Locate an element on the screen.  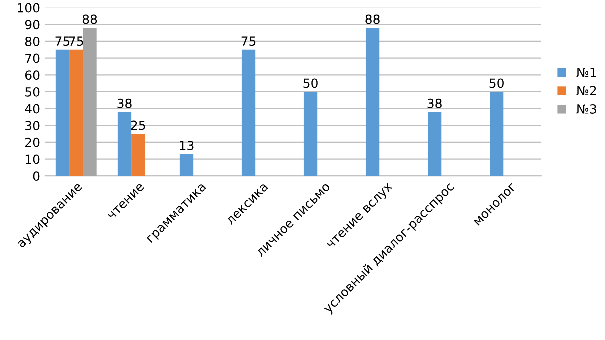
y-tick-label: 90 is located at coordinates (32, 25).